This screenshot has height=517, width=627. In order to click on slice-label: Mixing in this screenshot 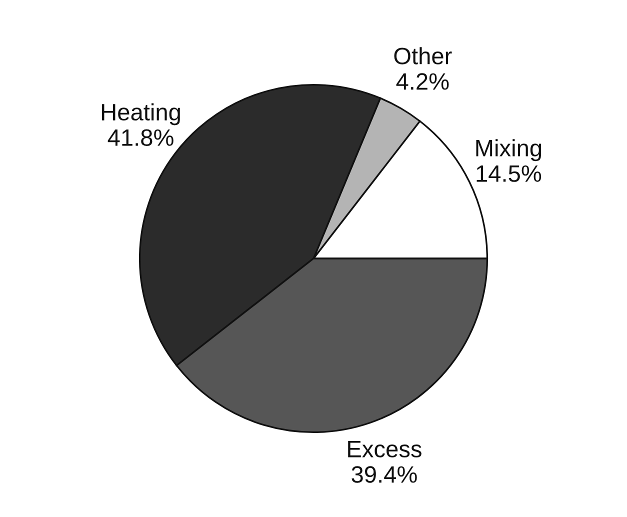, I will do `click(509, 150)`.